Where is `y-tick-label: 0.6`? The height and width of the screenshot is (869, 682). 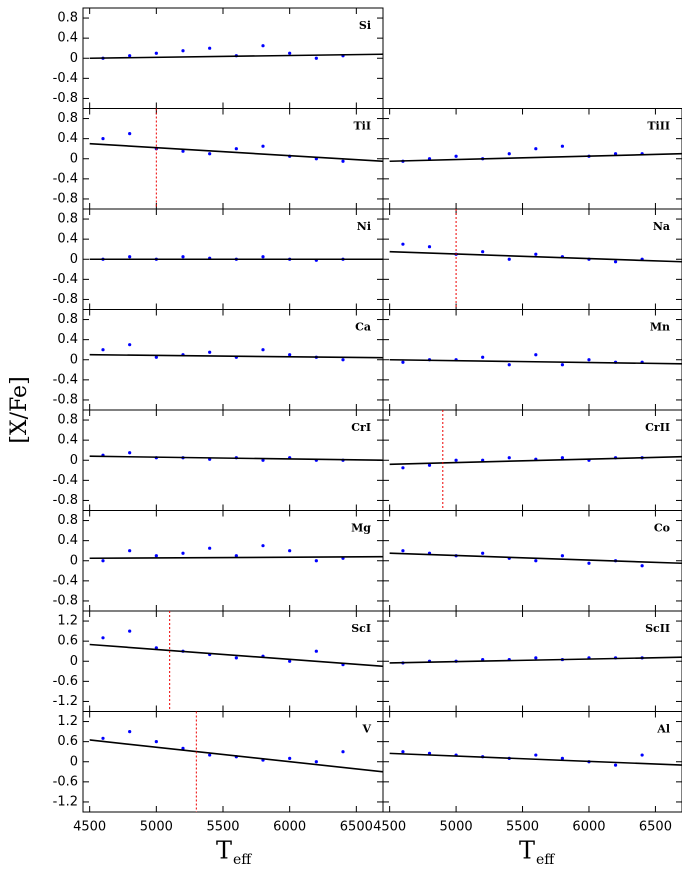
y-tick-label: 0.6 is located at coordinates (67, 741).